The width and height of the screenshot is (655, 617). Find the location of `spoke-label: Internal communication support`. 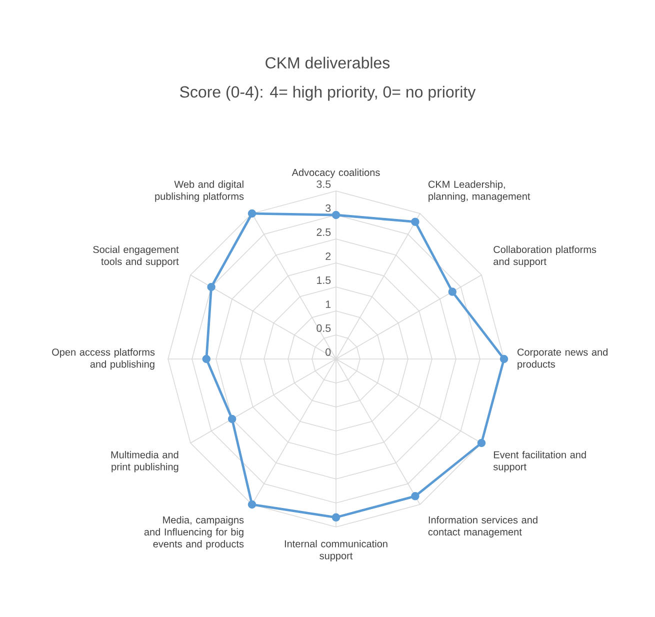

spoke-label: Internal communication support is located at coordinates (336, 551).